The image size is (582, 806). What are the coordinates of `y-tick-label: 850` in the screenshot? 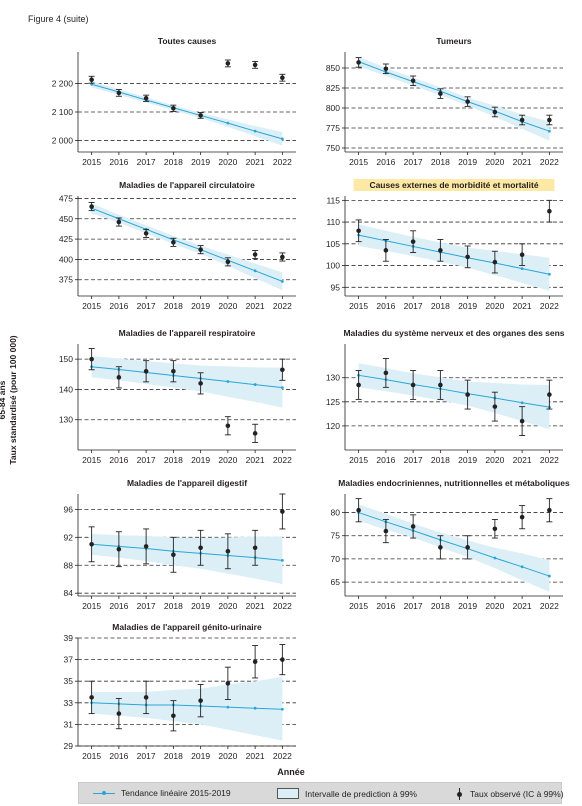 It's located at (333, 68).